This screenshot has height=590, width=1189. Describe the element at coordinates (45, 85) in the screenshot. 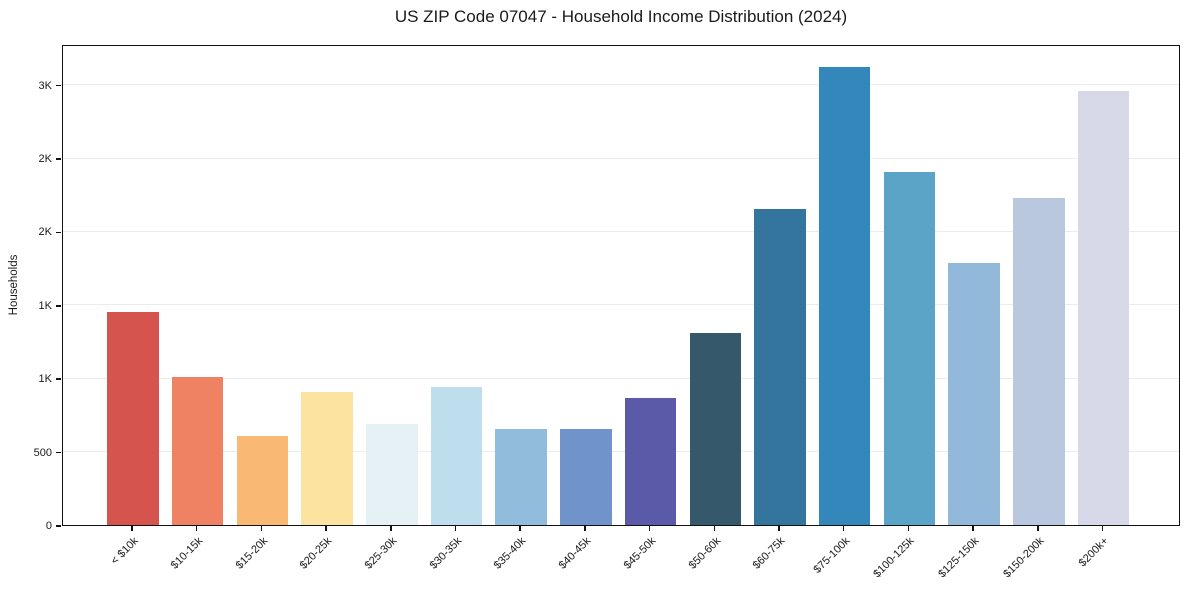

I see `y-tick-label-3000: 3K` at that location.